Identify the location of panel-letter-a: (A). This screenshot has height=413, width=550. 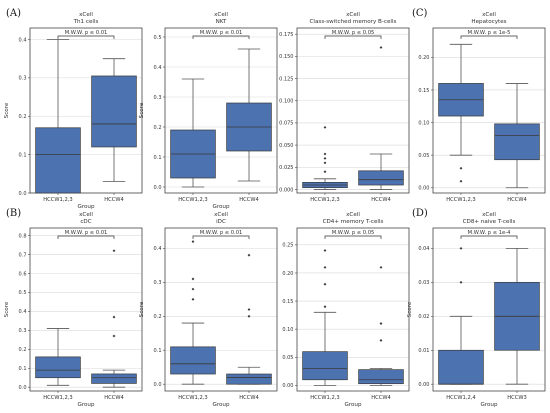
(14, 13).